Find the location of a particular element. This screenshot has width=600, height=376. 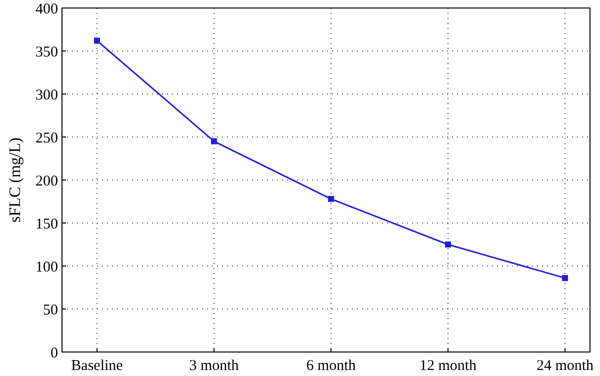

x-tick-label: 12 month is located at coordinates (448, 366).